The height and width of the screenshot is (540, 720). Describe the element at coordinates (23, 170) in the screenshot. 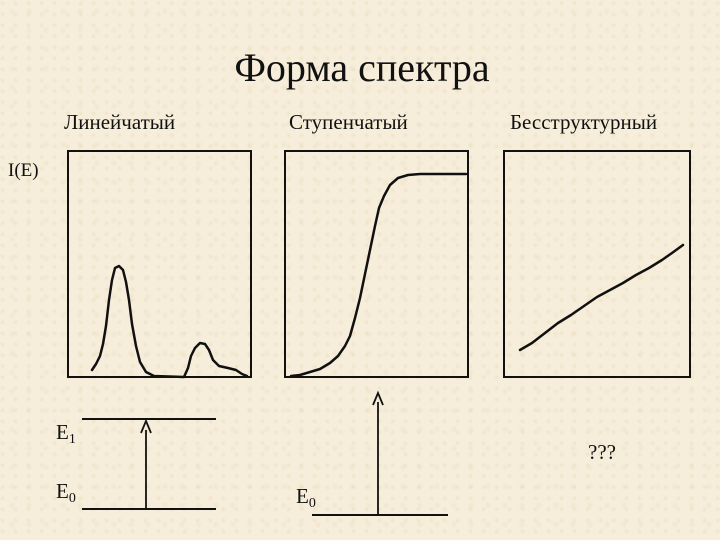

I see `y-axis-label: I(E)` at that location.